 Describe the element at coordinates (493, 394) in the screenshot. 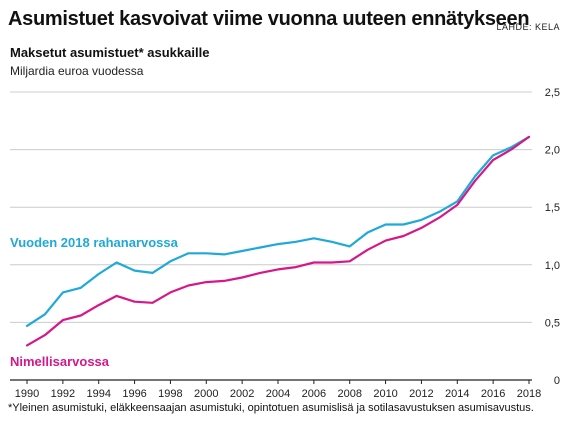

I see `x-tick-label: 2016` at that location.